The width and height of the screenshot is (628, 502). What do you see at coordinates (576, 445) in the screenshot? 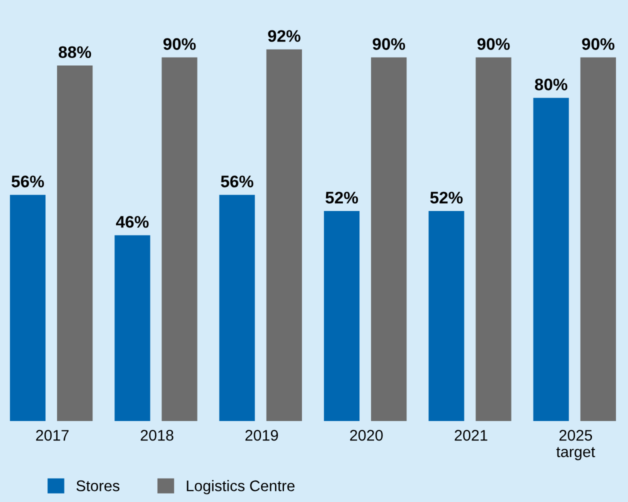
I see `x-tick-label: 2025 target` at bounding box center [576, 445].